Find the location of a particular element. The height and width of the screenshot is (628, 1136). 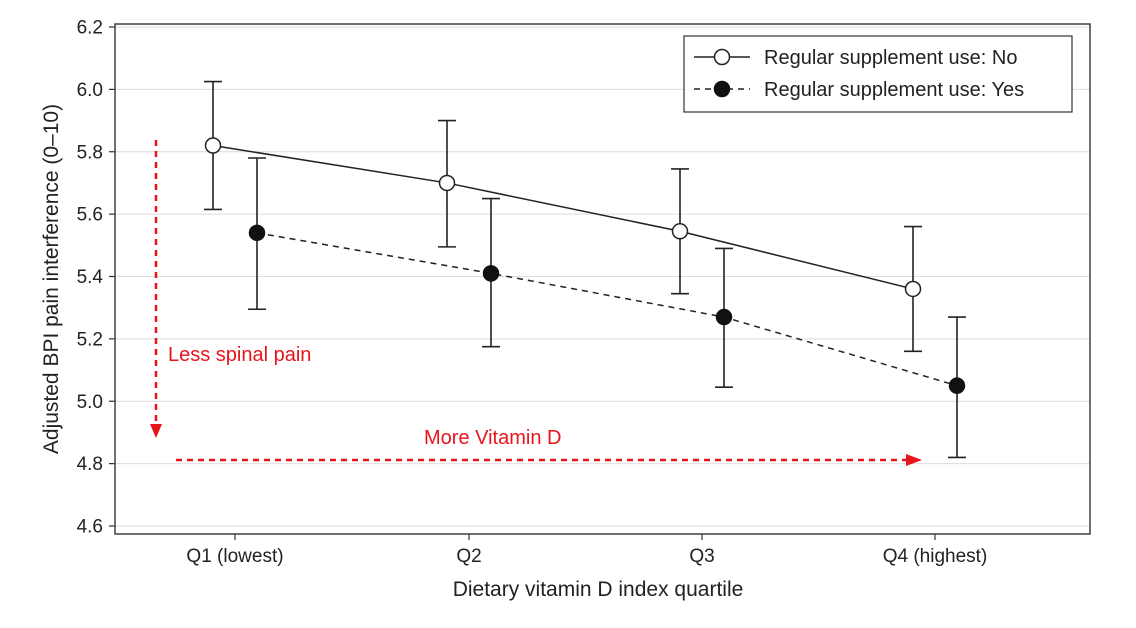

annotation-more-vitamin-d: More Vitamin D is located at coordinates (549, 446).